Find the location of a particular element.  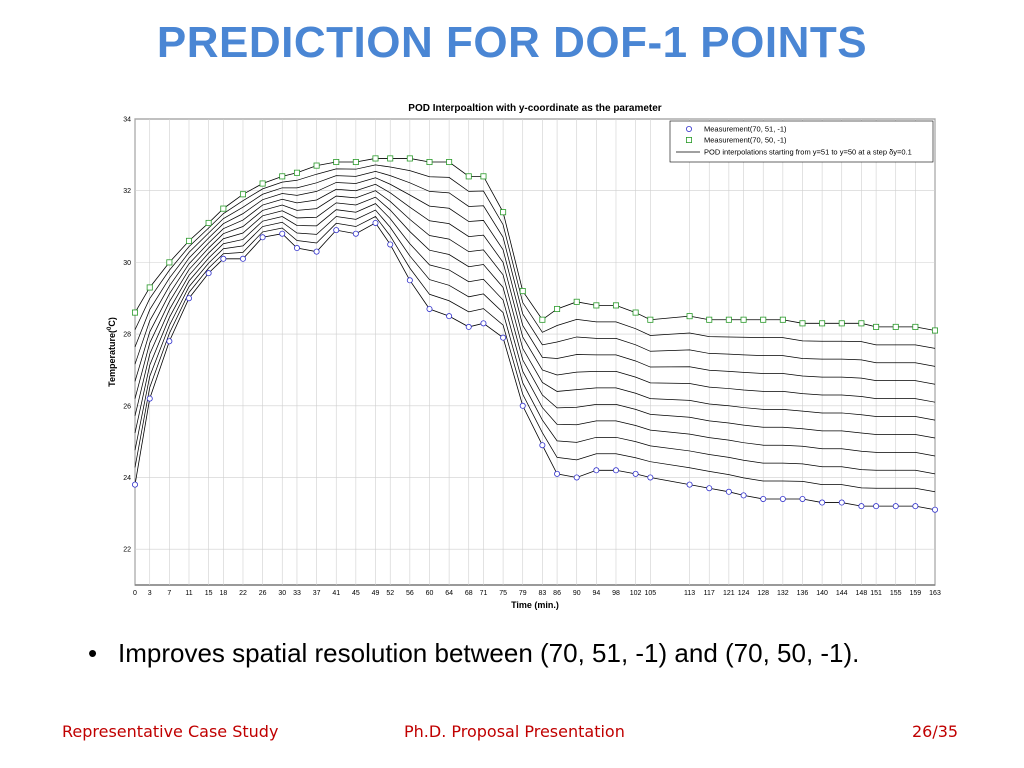

x-tick-label: 7 is located at coordinates (169, 593).